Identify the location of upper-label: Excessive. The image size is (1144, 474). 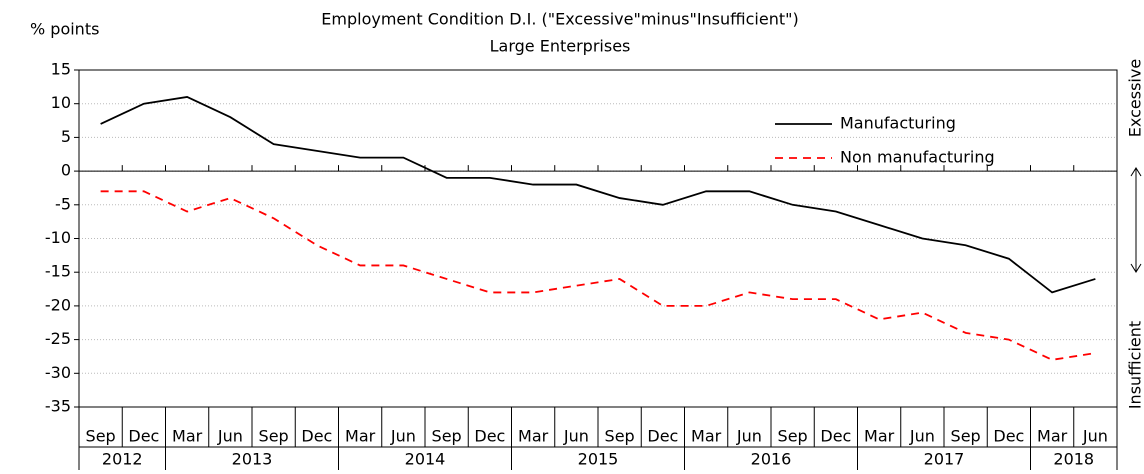
(1135, 98).